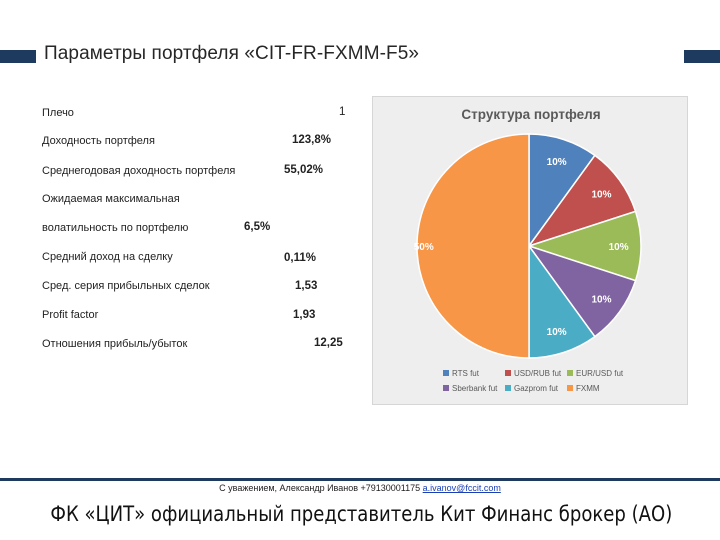 This screenshot has height=540, width=720. Describe the element at coordinates (304, 315) in the screenshot. I see `param-value-profit-factor: 1,93` at that location.